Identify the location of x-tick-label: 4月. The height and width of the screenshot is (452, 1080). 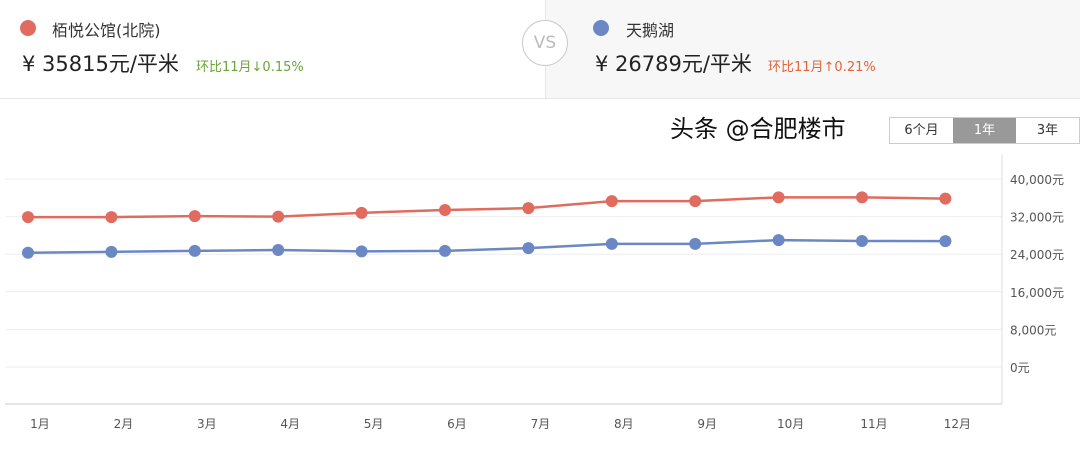
(290, 424).